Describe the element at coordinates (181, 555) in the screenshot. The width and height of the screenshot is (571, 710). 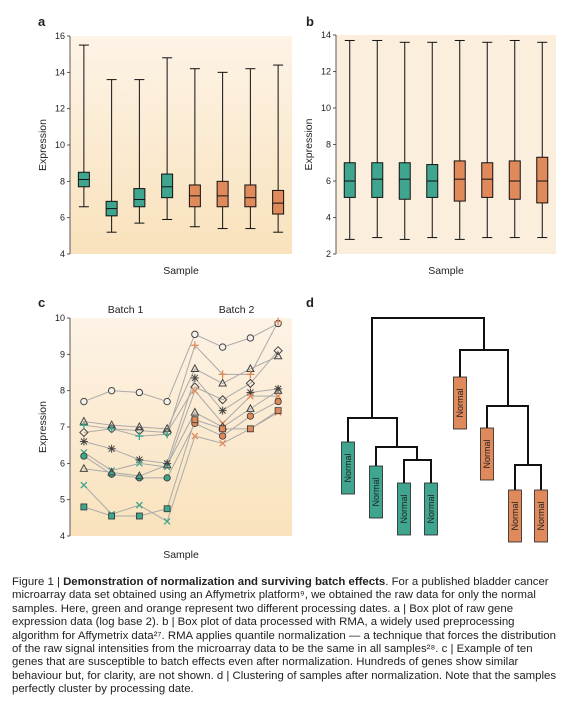
I see `c-x-axis-label: Sample` at that location.